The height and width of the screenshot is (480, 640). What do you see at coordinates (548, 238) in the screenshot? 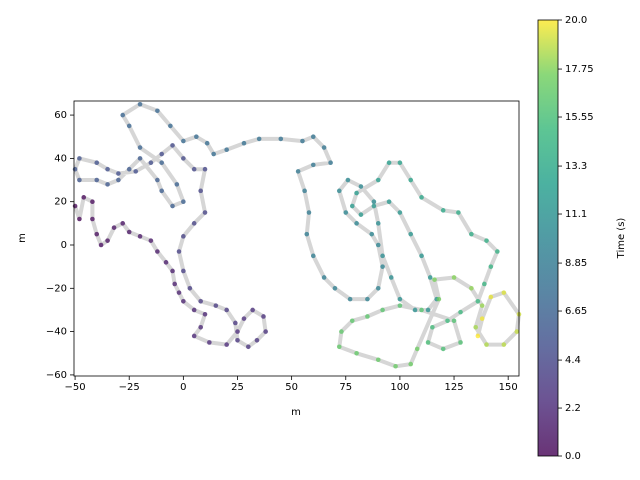
I see `colorbar` at bounding box center [548, 238].